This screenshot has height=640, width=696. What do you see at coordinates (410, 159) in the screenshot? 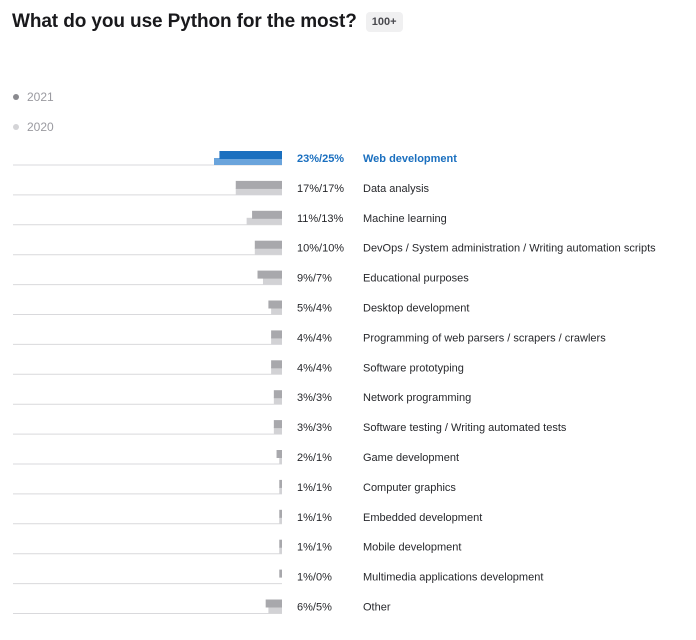
I see `category-label: Web development` at bounding box center [410, 159].